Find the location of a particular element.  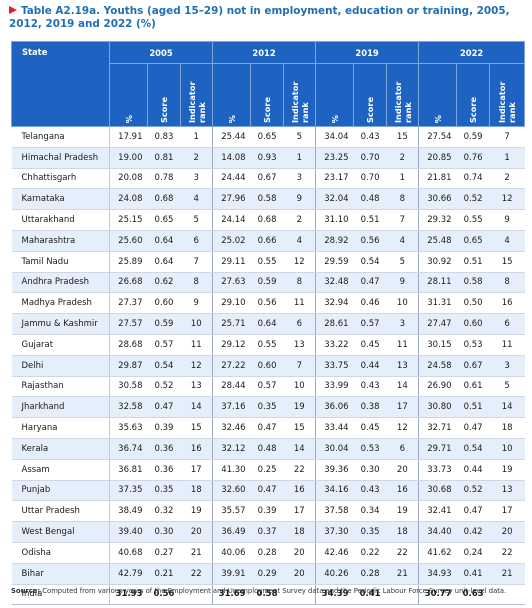

state-name-cell: Himachal Pradesh is located at coordinates (60, 158).